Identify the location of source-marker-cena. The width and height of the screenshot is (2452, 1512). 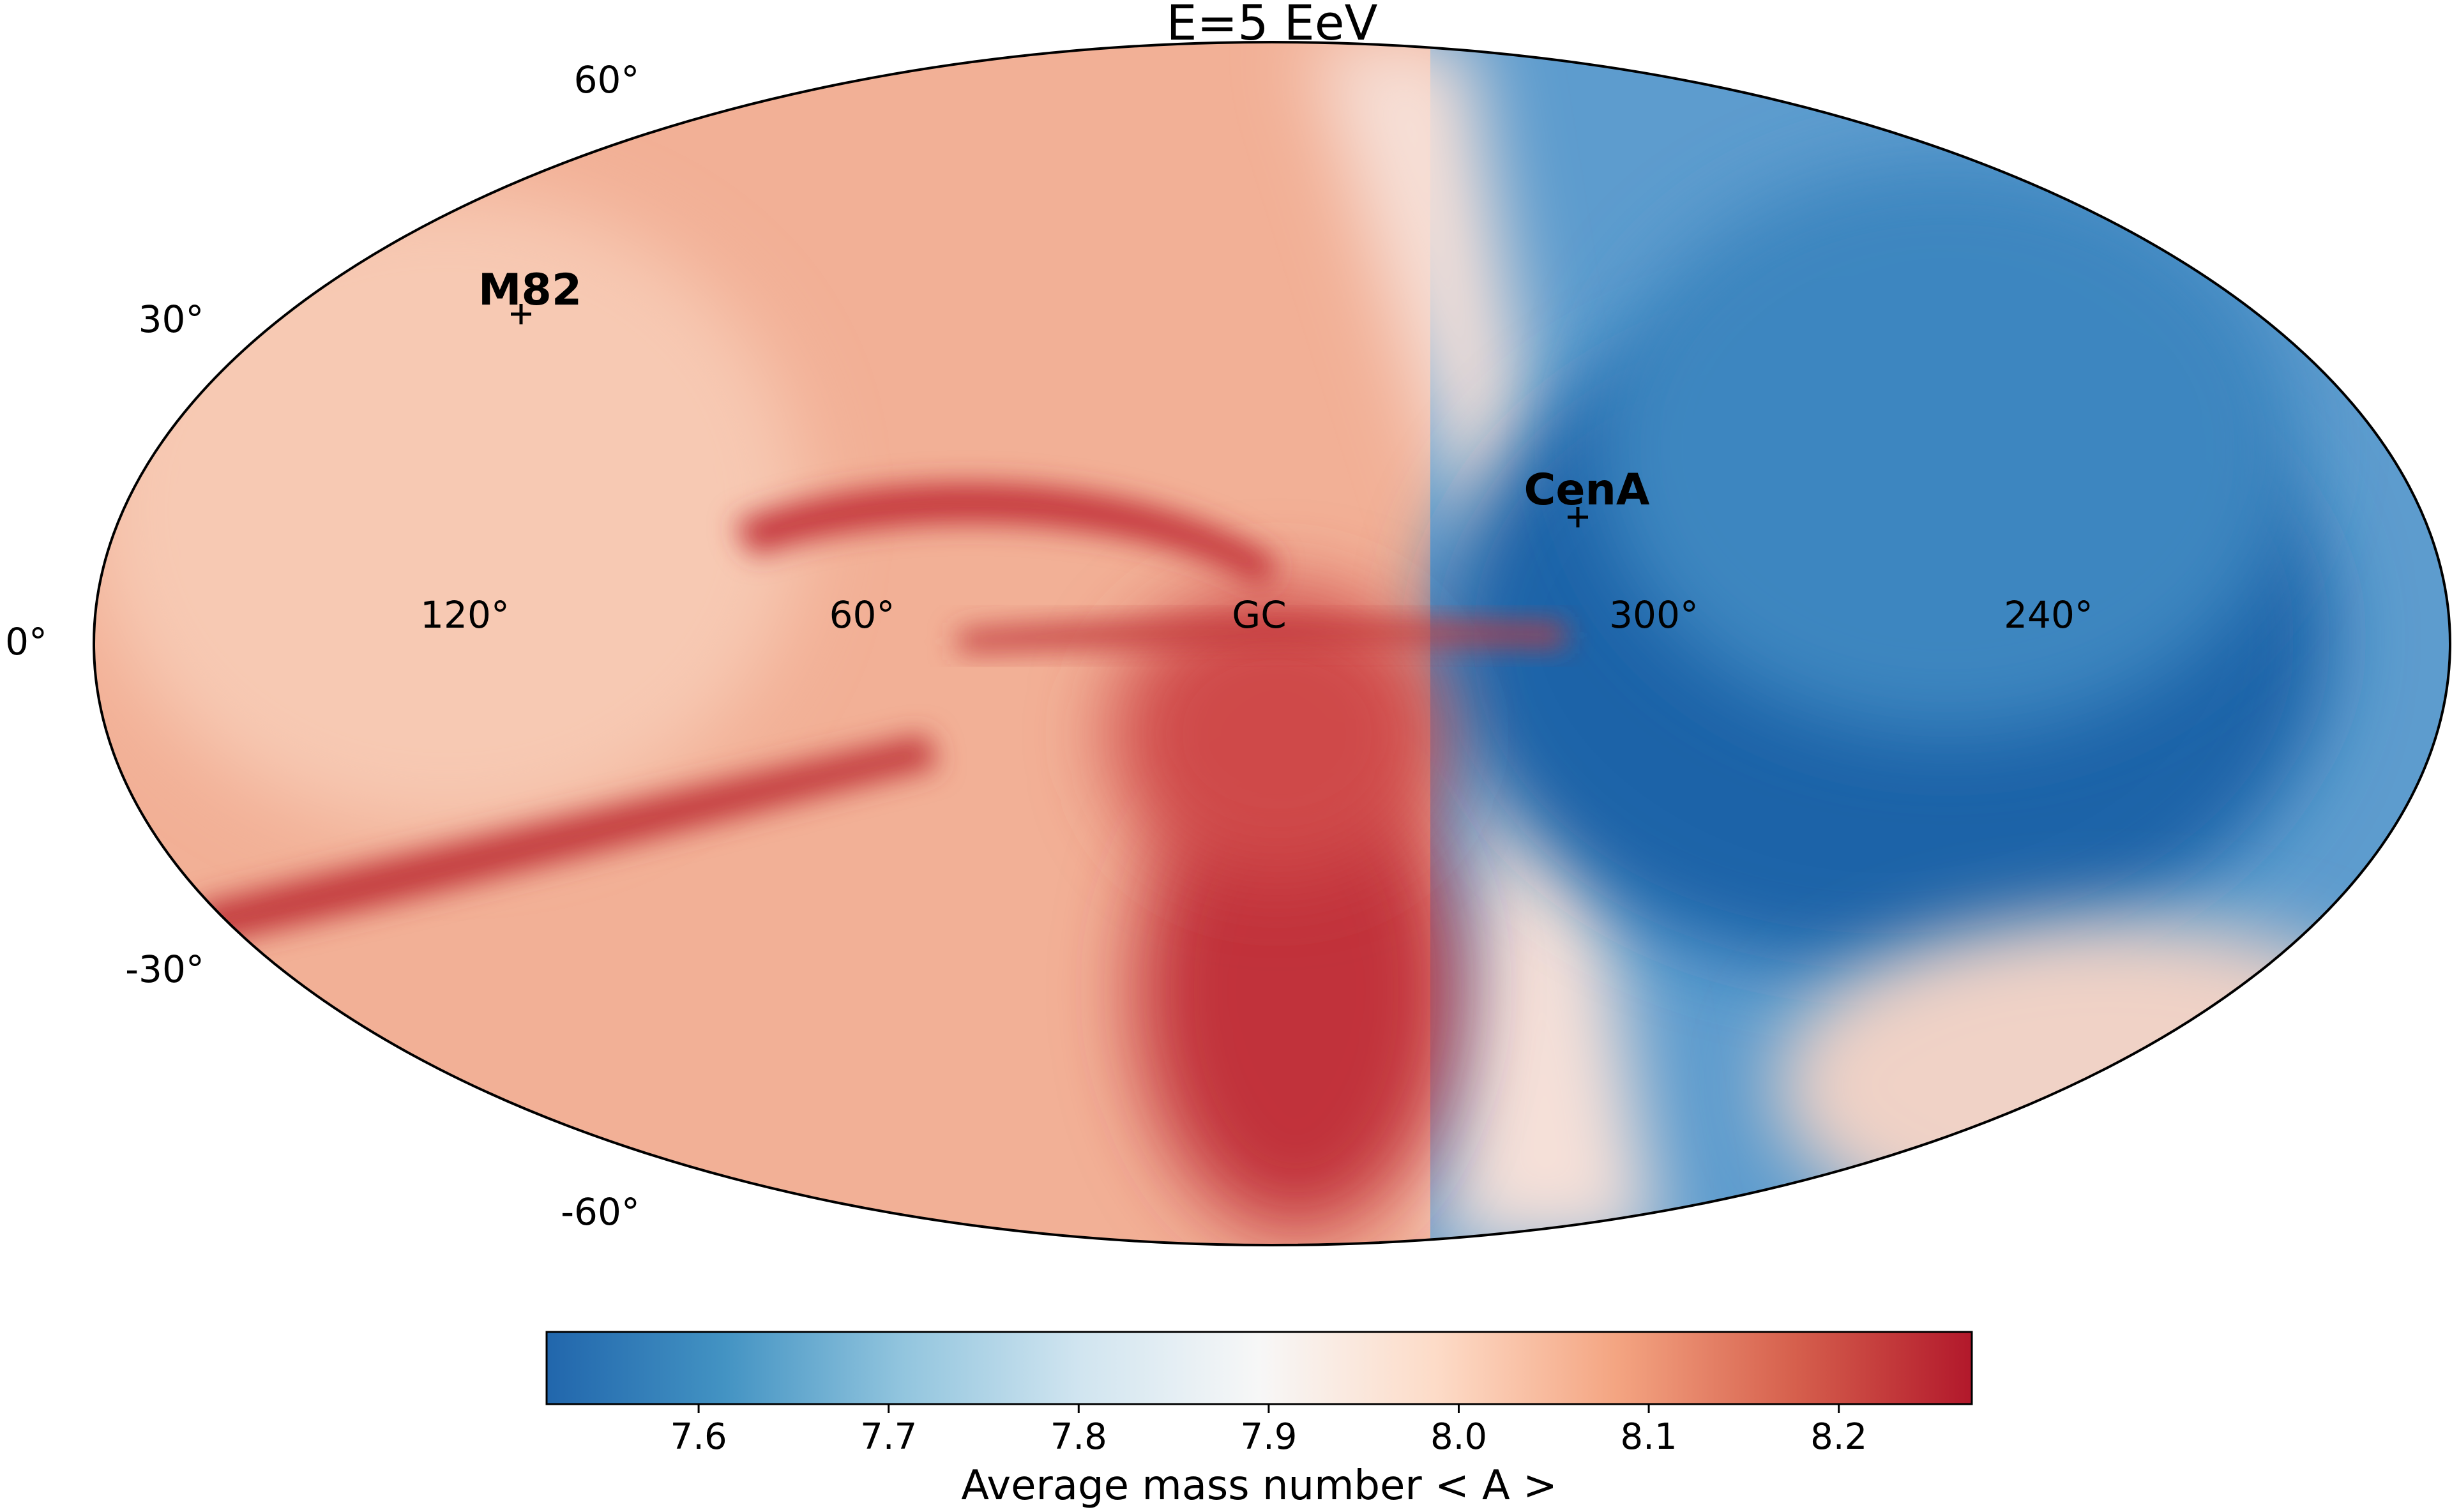
(1578, 517).